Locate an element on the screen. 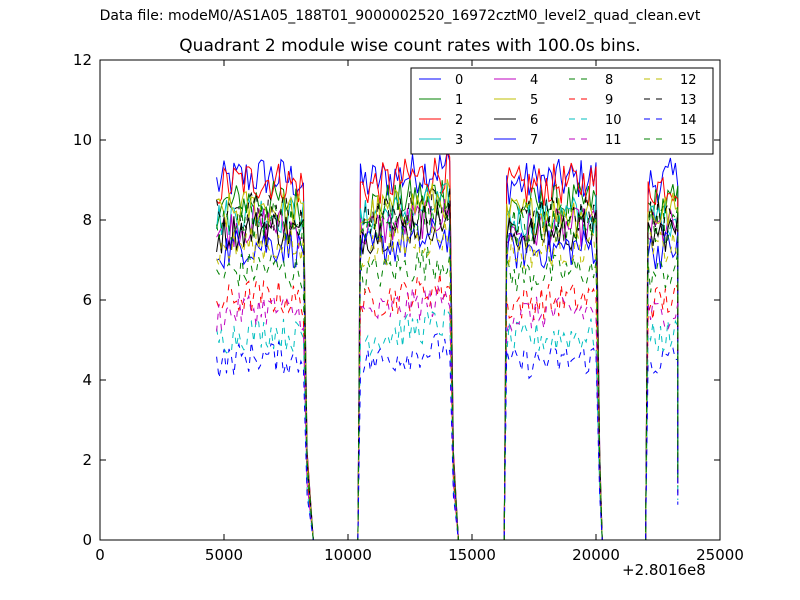 This screenshot has height=600, width=800. x-tick-label: 20000 is located at coordinates (596, 555).